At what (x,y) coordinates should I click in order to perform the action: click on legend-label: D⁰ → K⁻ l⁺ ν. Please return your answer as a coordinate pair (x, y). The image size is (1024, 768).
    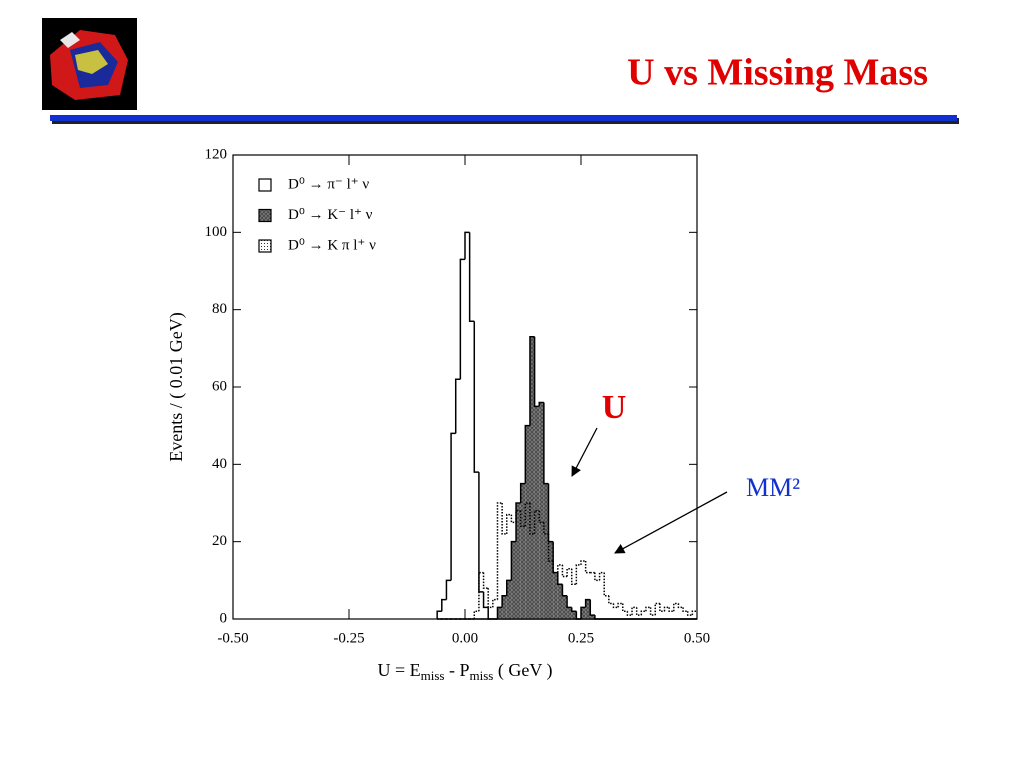
    Looking at the image, I should click on (330, 215).